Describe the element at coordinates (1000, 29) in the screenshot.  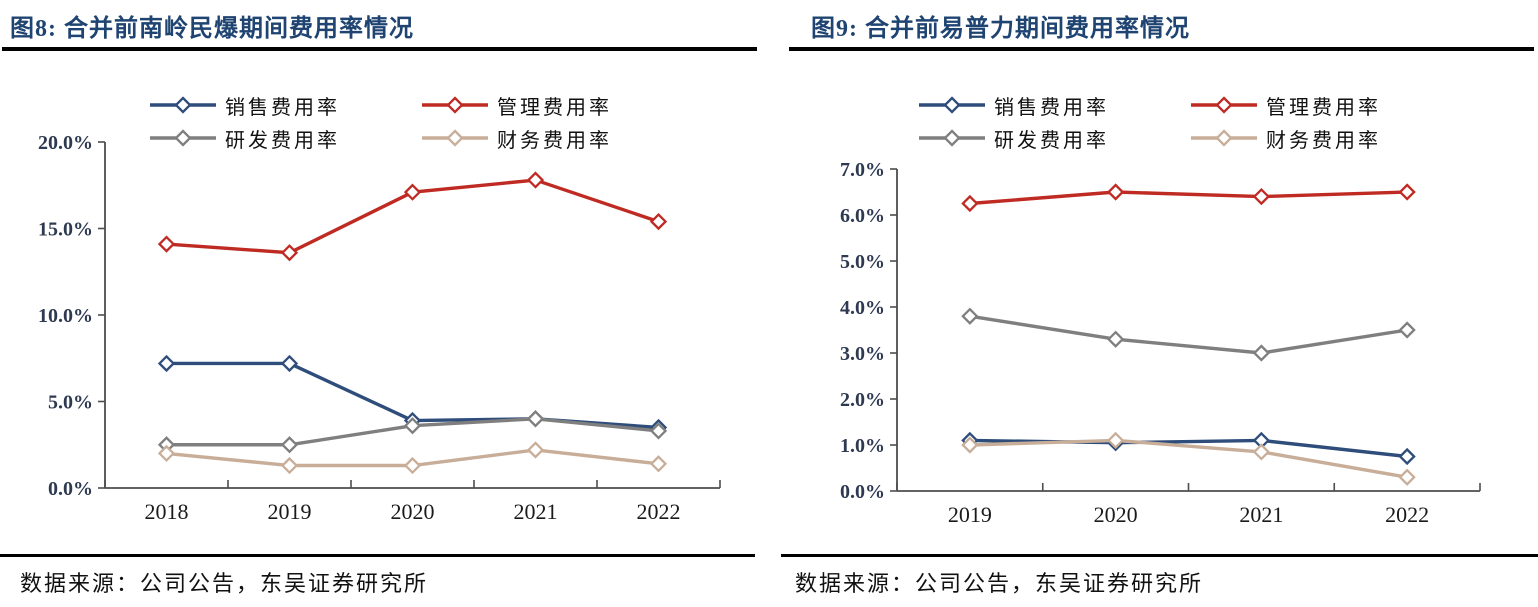
I see `figure-9-title: 图9: 合并前易普力期间费用率情况` at that location.